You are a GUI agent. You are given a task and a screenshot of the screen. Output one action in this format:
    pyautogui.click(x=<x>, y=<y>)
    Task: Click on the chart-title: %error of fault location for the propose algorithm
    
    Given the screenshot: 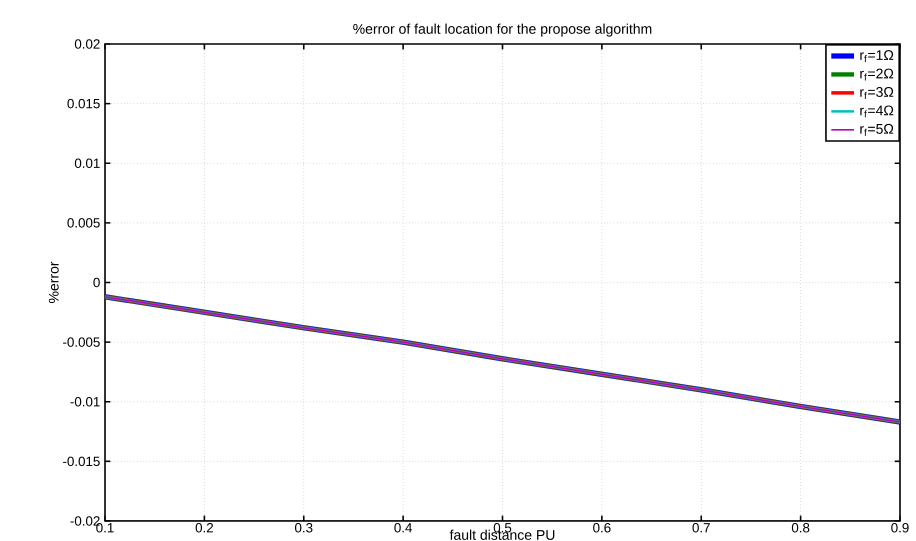 What is the action you would take?
    pyautogui.click(x=502, y=30)
    